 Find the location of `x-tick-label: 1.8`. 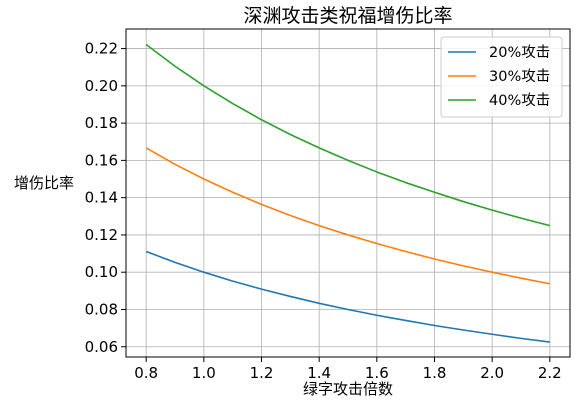

x-tick-label: 1.8 is located at coordinates (435, 373).